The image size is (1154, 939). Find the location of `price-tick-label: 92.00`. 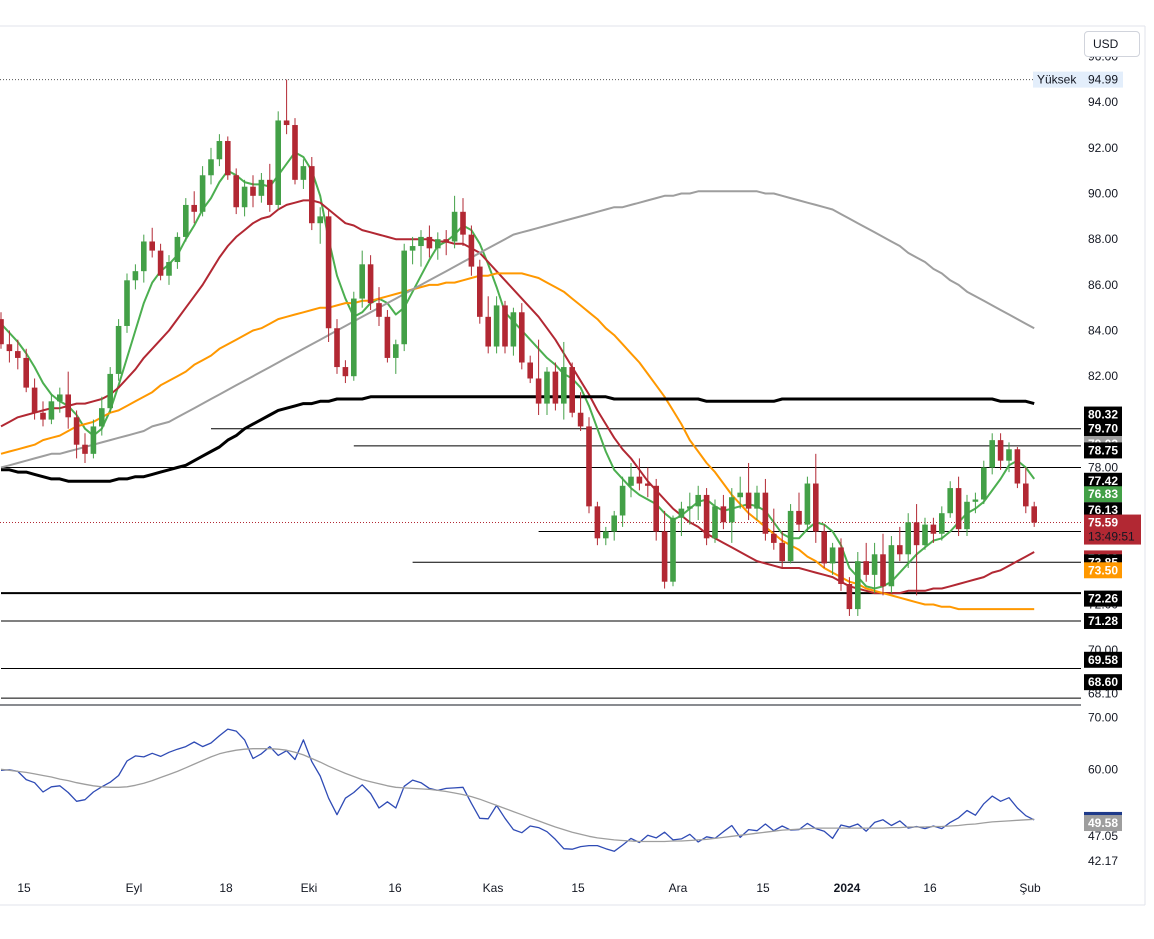

price-tick-label: 92.00 is located at coordinates (1103, 148).